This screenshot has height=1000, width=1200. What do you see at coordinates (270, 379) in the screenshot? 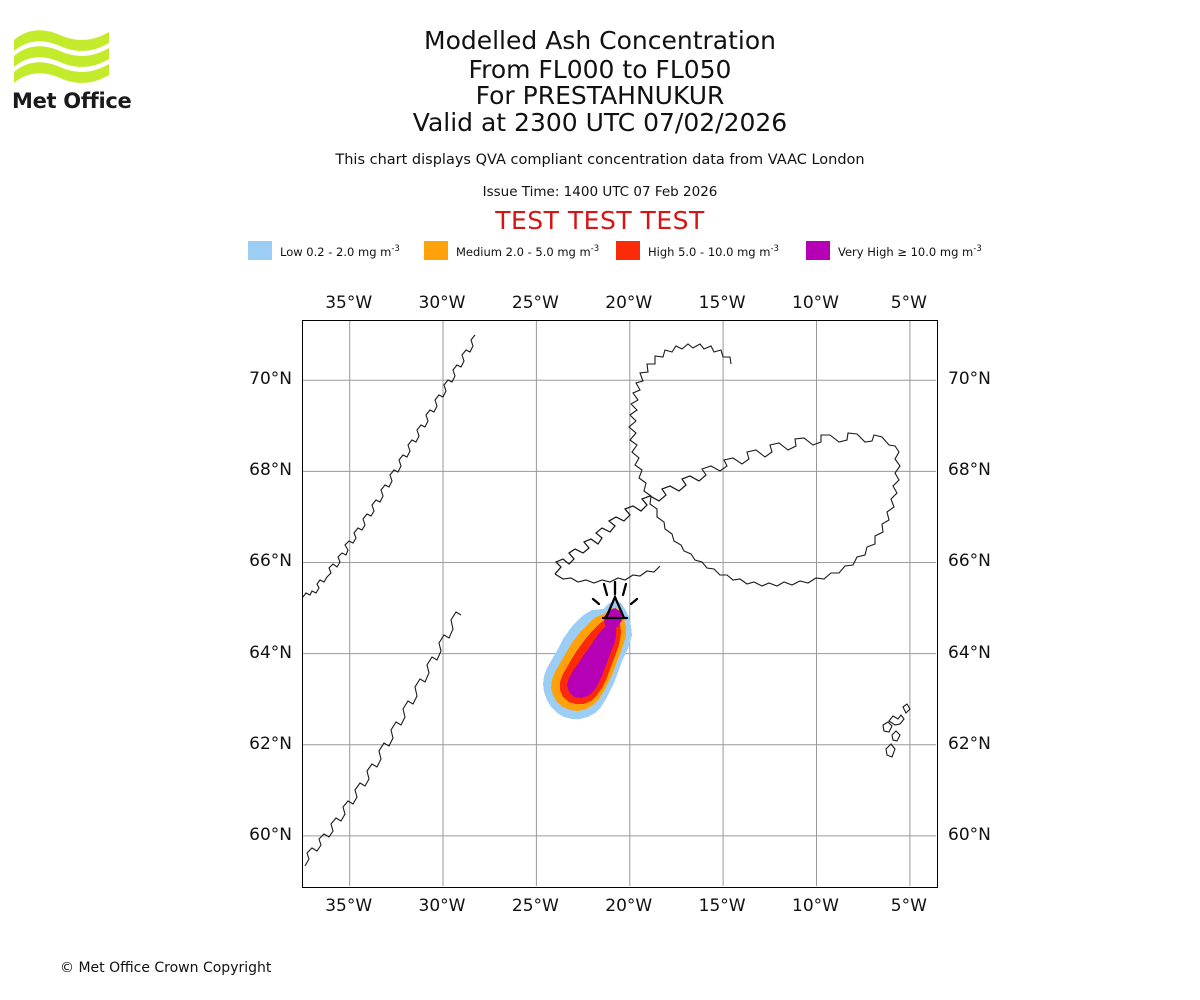
I see `lat-tick-left-5: 70°N` at bounding box center [270, 379].